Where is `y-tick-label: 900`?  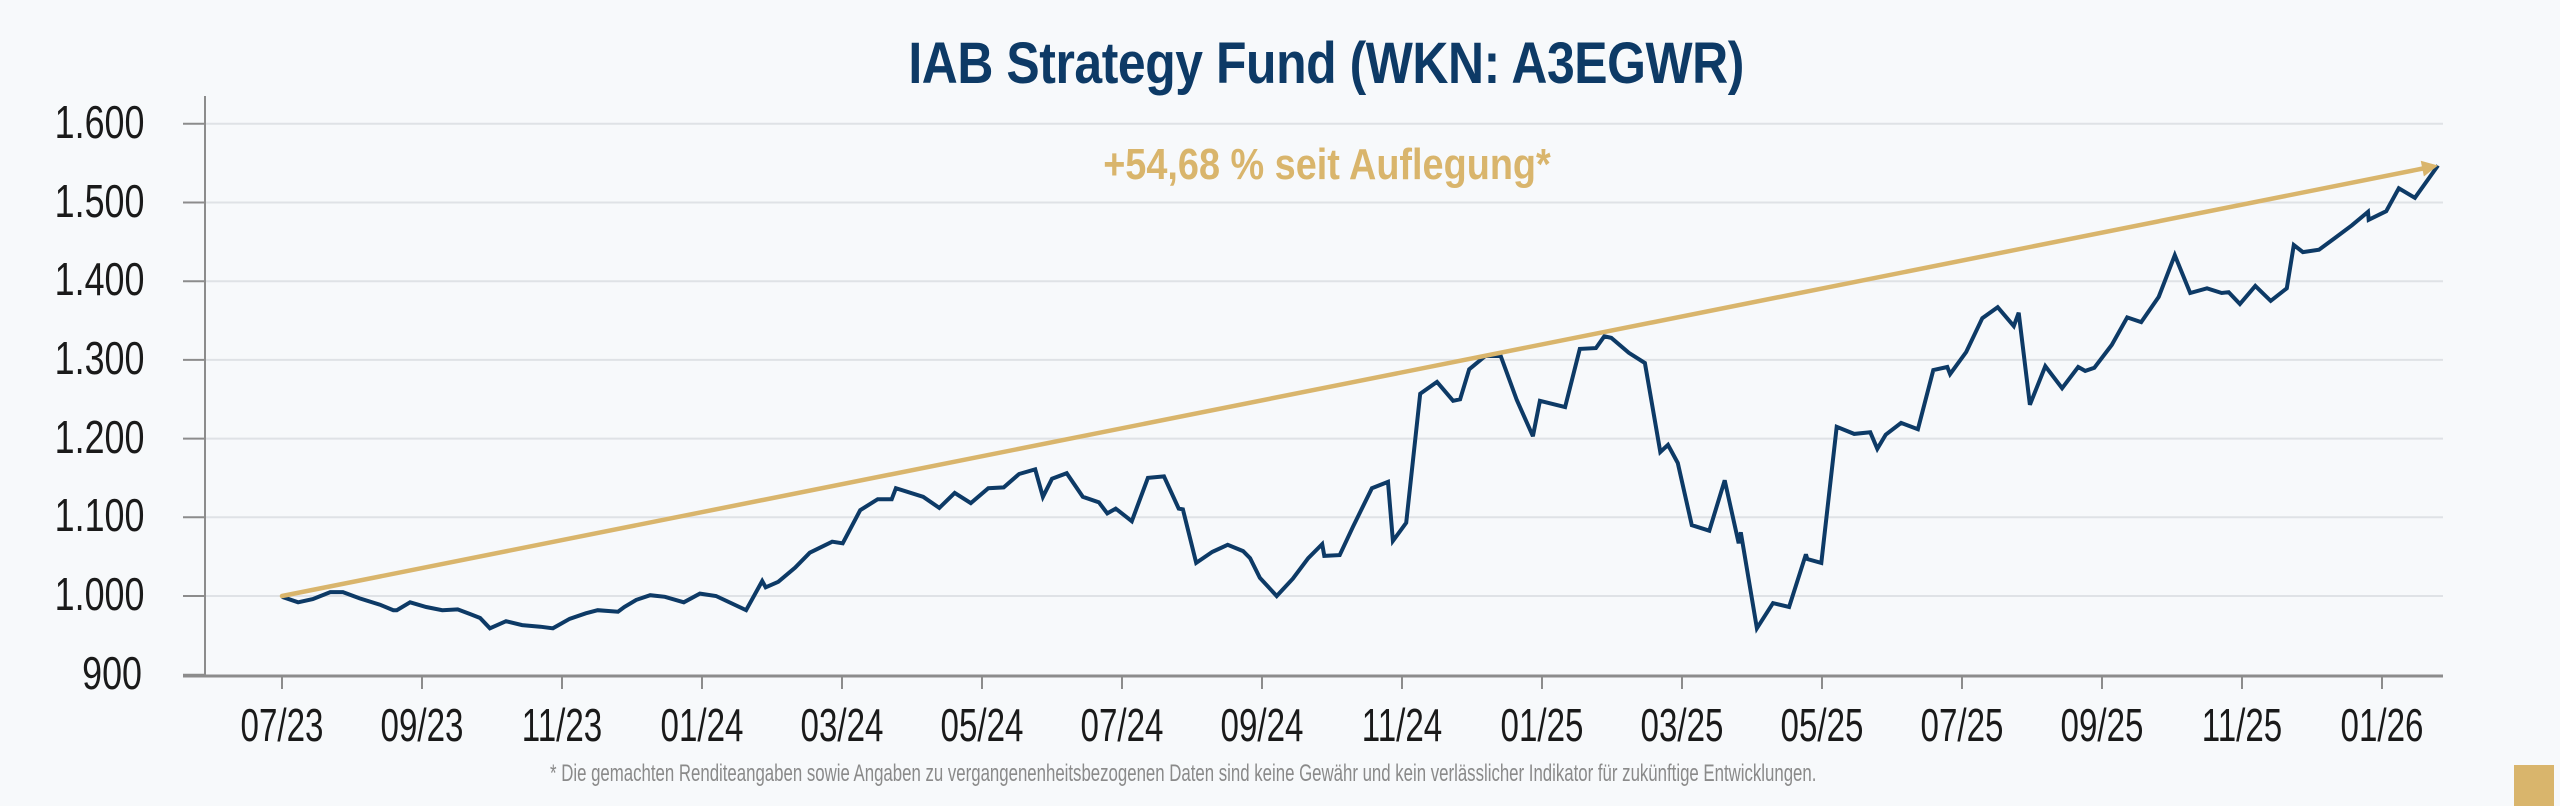
y-tick-label: 900 is located at coordinates (112, 672).